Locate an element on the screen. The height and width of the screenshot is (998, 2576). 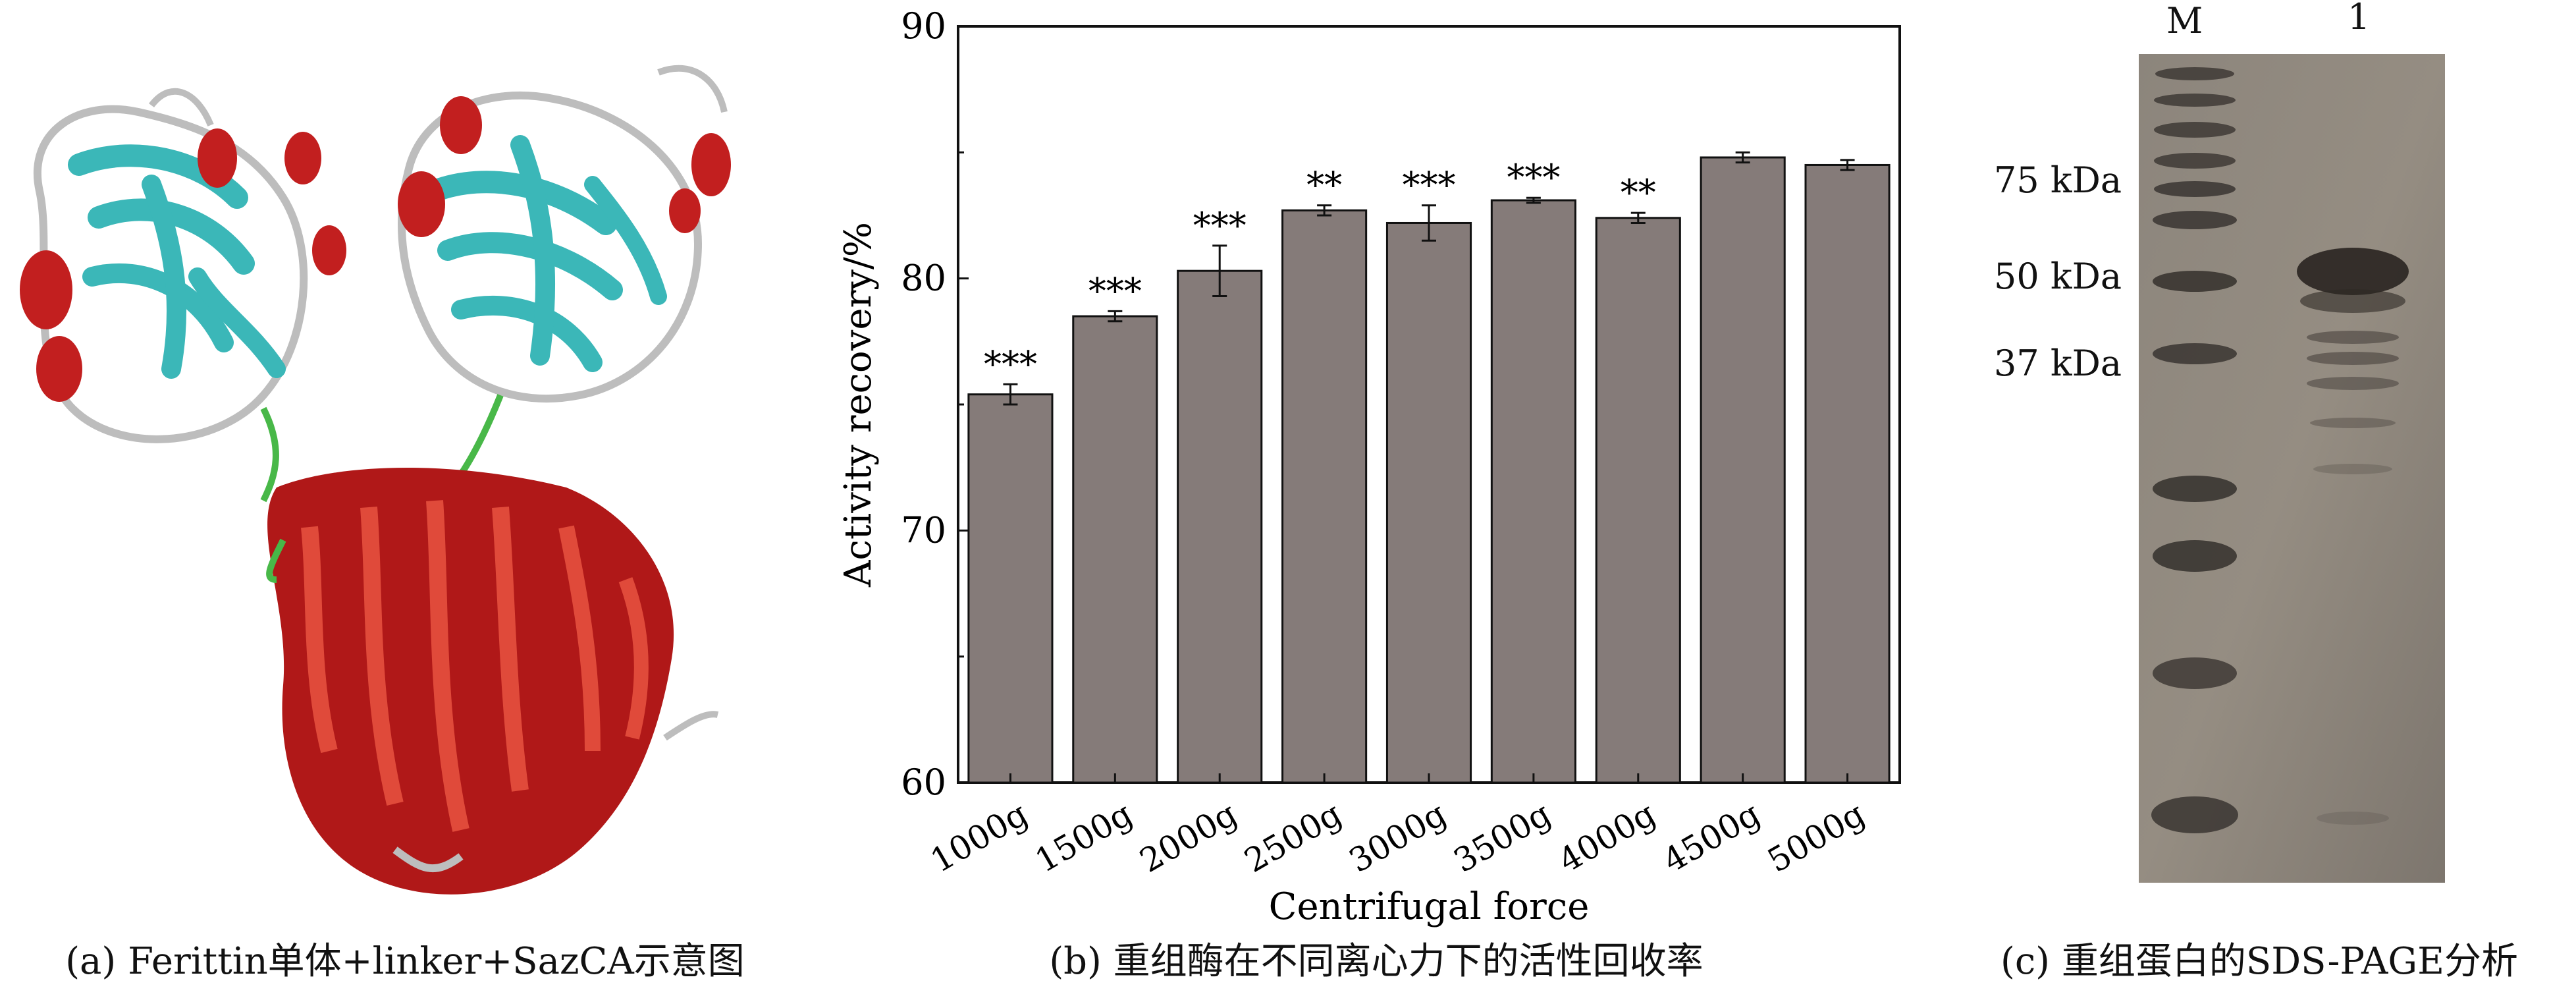
sds-page-gel is located at coordinates (2292, 468).